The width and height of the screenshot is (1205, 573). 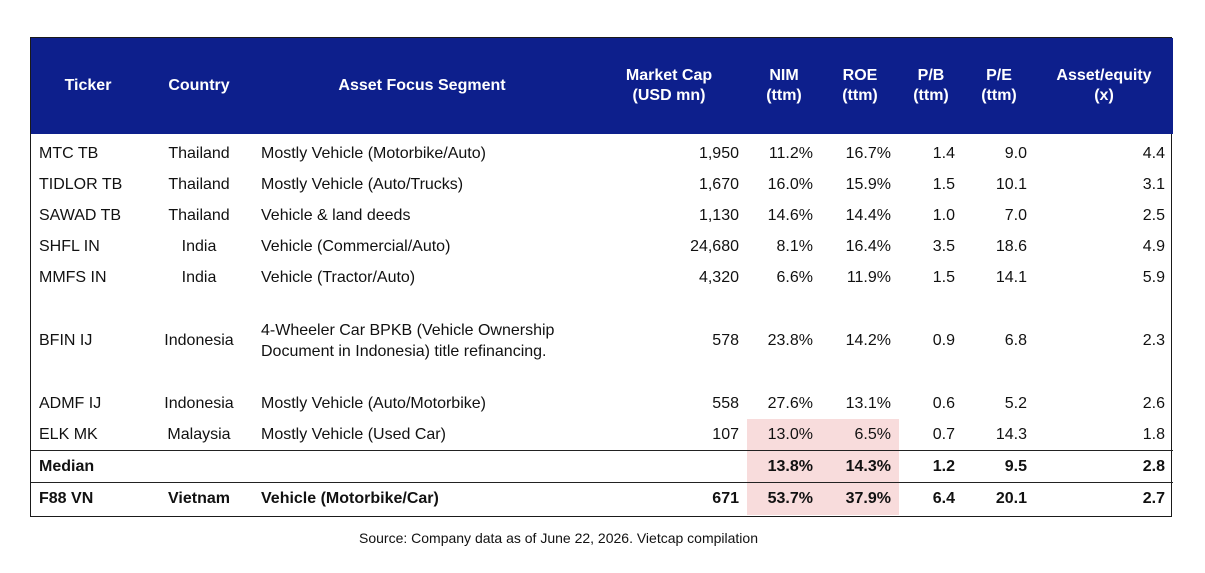 What do you see at coordinates (1153, 246) in the screenshot?
I see `cell-asset-equity: 4.9` at bounding box center [1153, 246].